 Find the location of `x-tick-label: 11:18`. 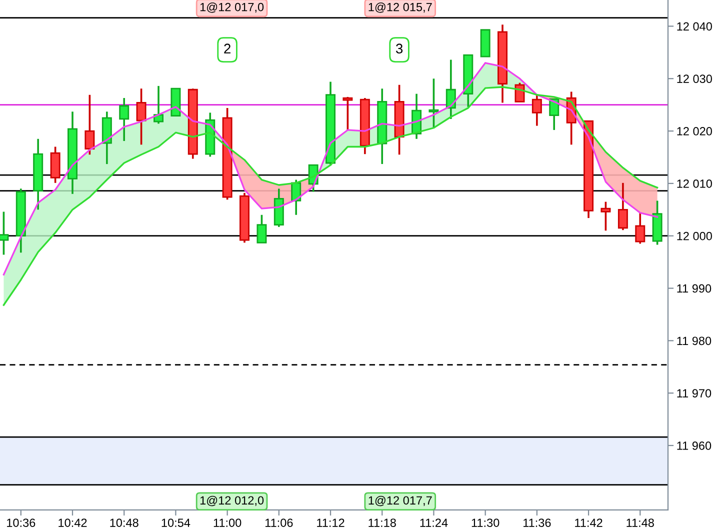

x-tick-label: 11:18 is located at coordinates (382, 522).